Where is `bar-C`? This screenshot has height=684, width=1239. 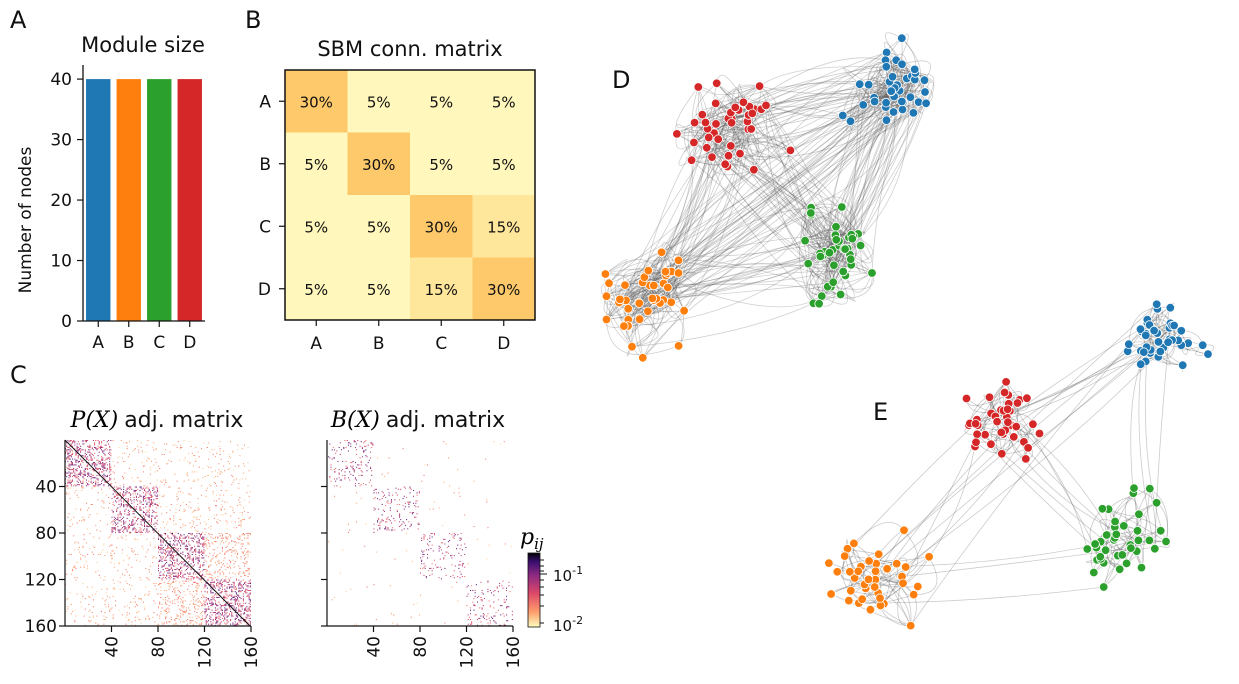
bar-C is located at coordinates (159, 200).